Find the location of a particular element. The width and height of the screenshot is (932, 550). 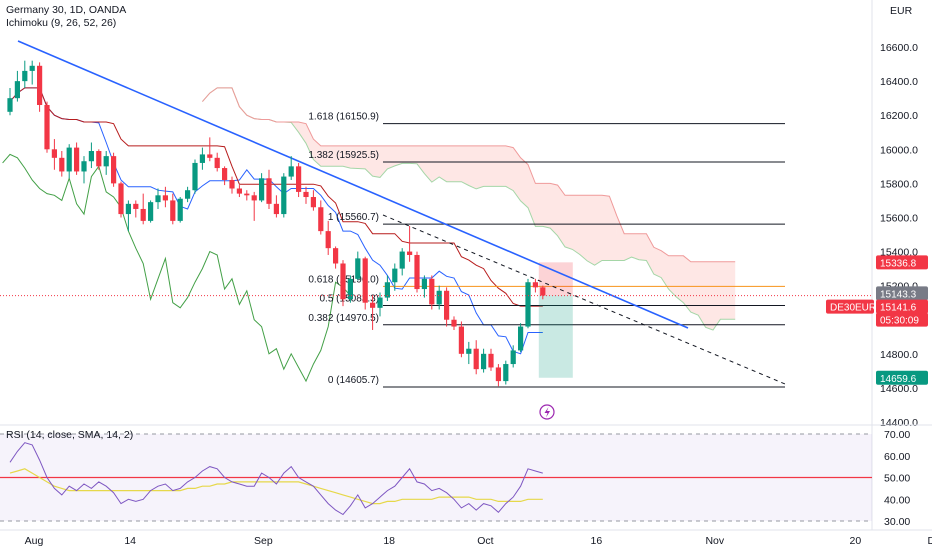

time-tick-label: Nov is located at coordinates (714, 541).